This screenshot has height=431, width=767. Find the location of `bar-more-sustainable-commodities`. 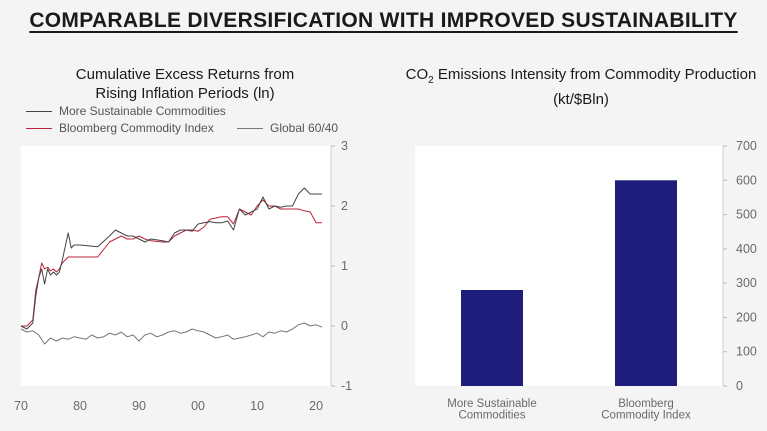

bar-more-sustainable-commodities is located at coordinates (492, 338).